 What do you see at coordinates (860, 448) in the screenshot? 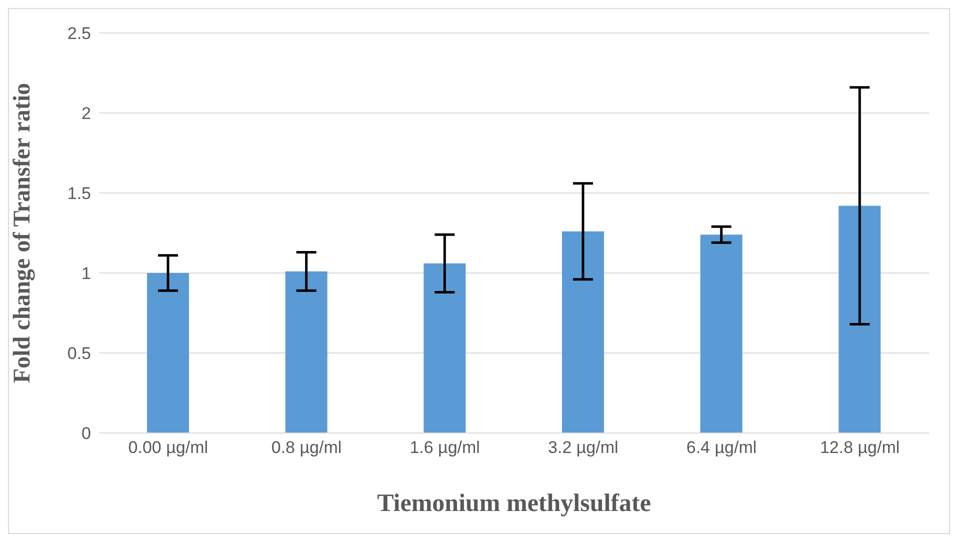
I see `x-tick-label: 12.8 µg/ml` at bounding box center [860, 448].